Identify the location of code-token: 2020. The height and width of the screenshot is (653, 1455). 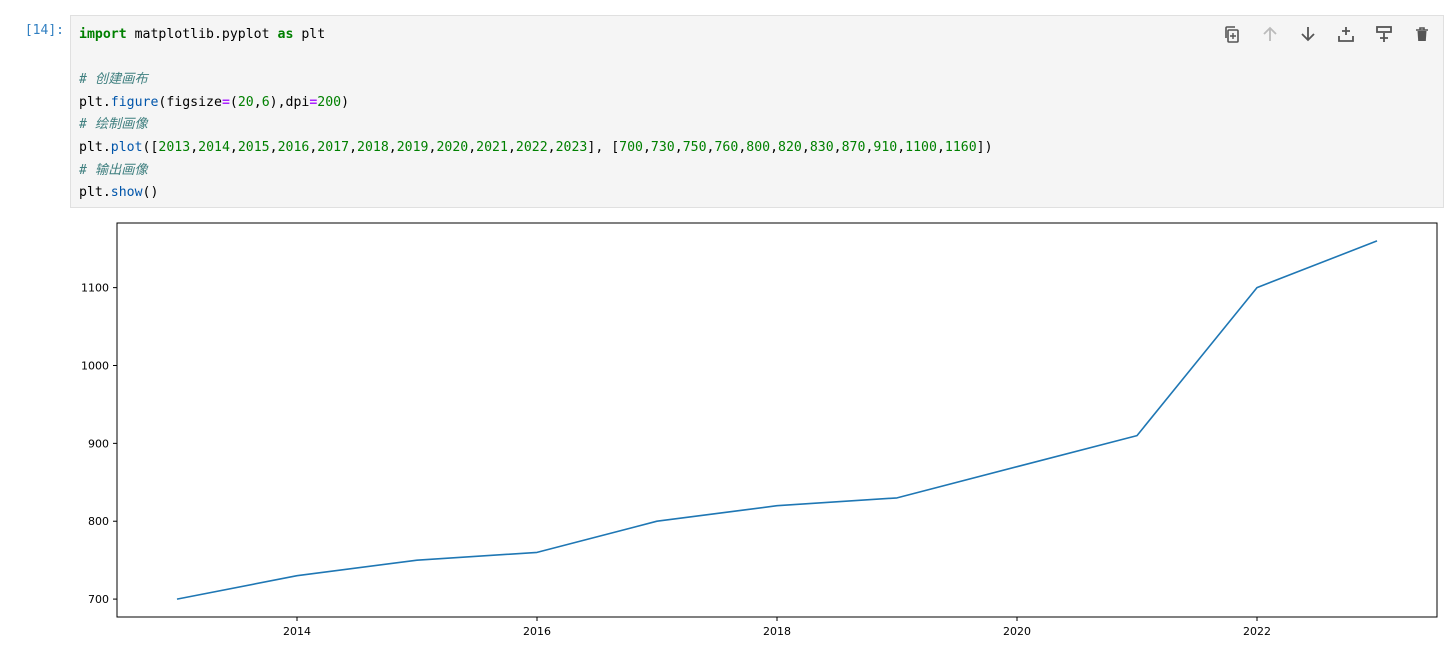
(452, 147).